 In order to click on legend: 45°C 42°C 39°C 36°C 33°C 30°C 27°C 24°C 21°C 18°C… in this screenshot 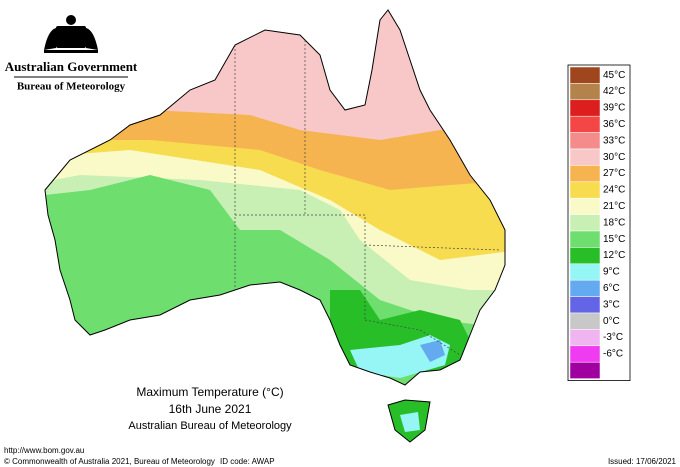, I will do `click(599, 223)`.